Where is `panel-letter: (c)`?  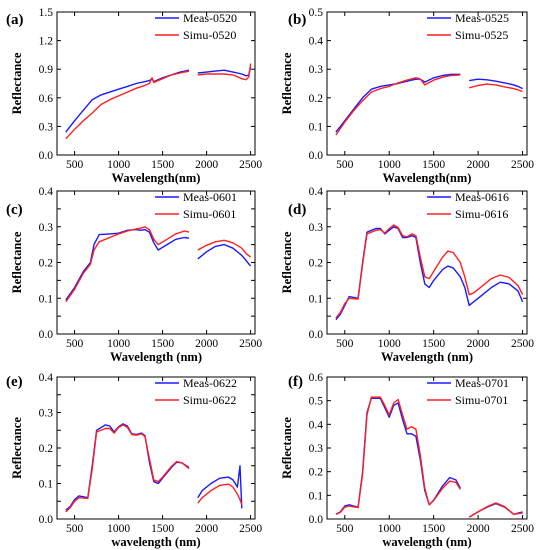 panel-letter: (c) is located at coordinates (14, 210).